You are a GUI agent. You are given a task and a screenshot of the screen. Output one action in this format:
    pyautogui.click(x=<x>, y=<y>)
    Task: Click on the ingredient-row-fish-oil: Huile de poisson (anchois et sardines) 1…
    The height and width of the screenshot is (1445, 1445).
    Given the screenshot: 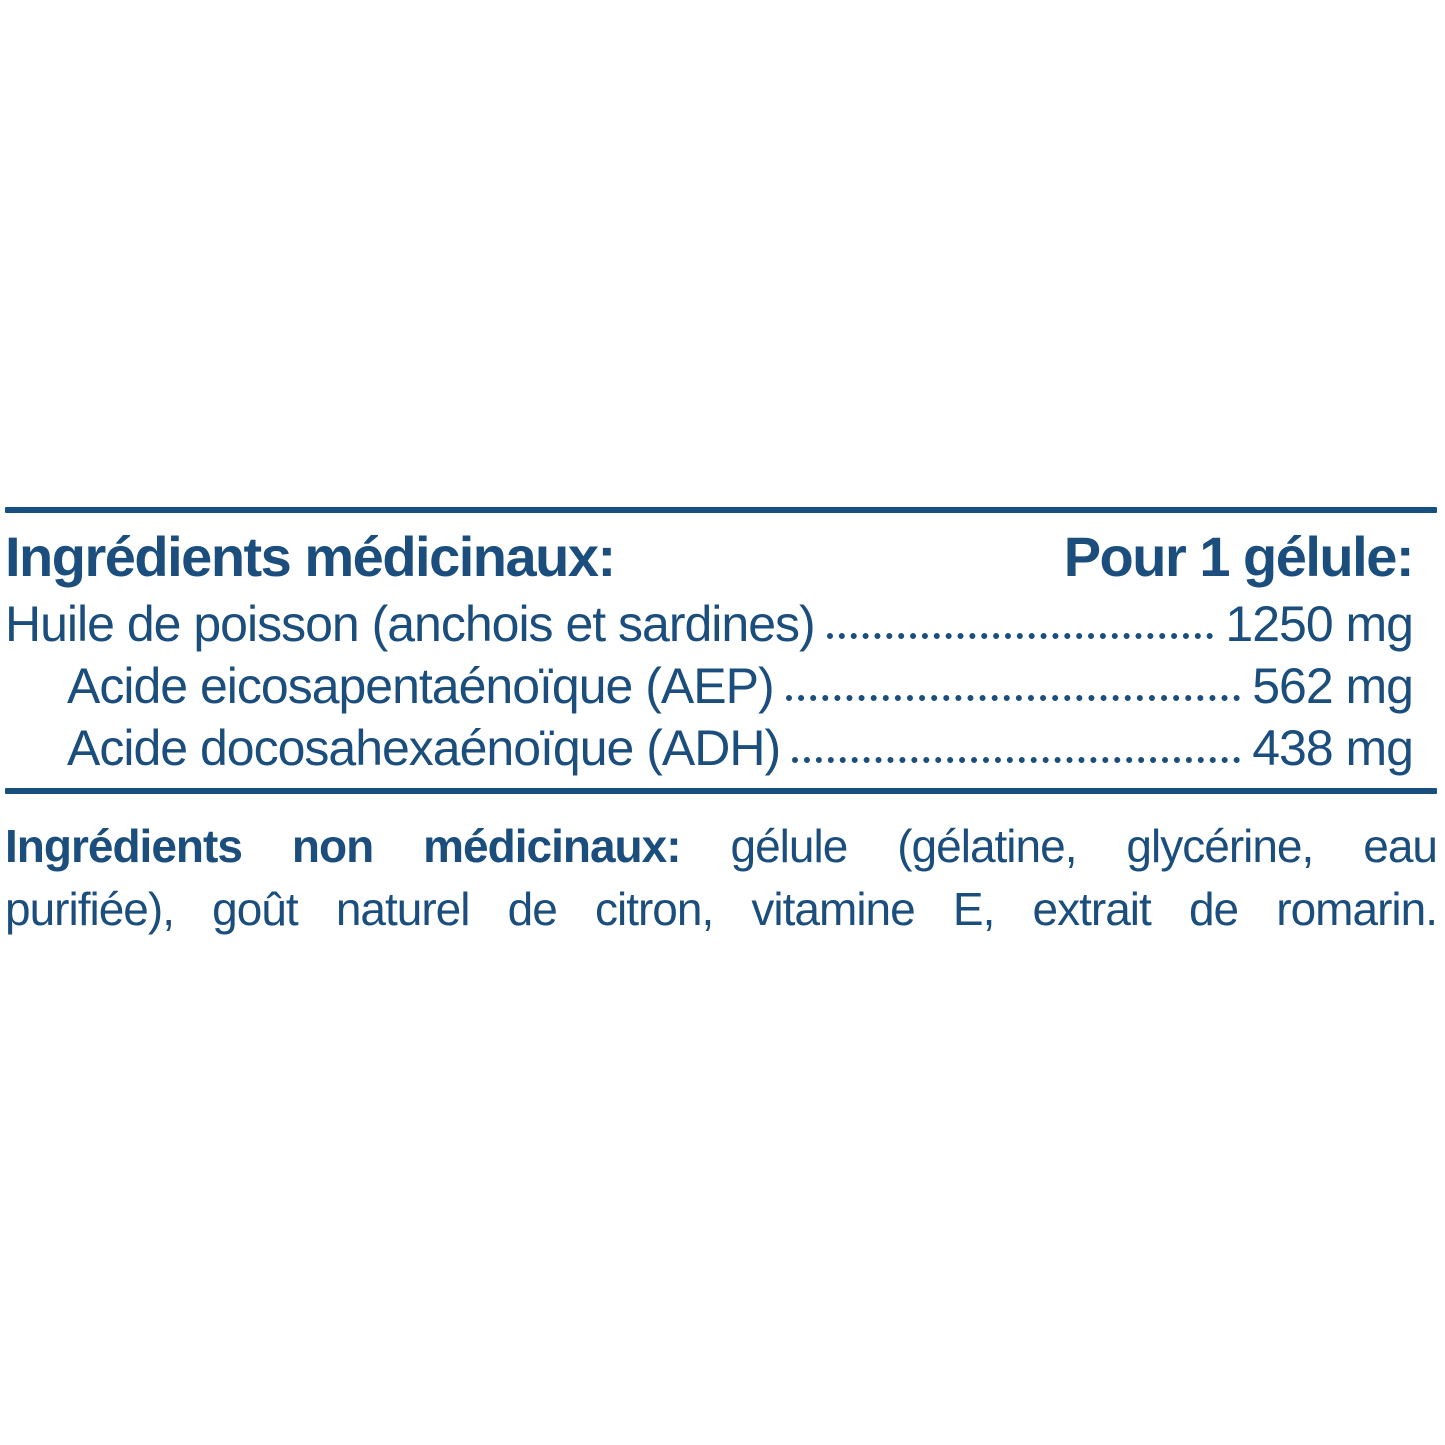 What is the action you would take?
    pyautogui.click(x=721, y=624)
    